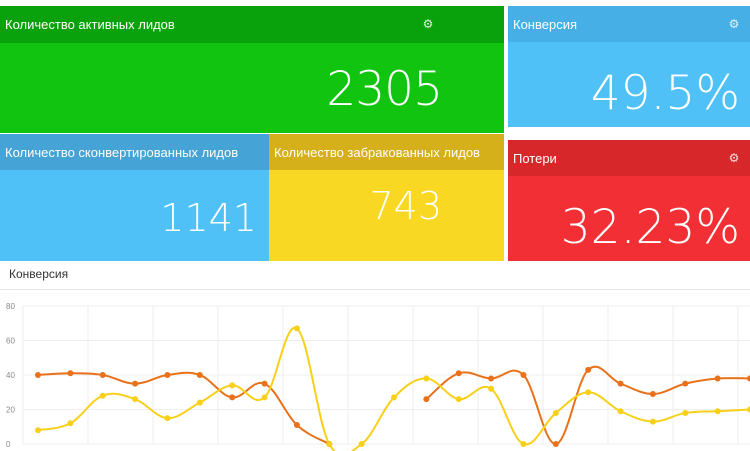 This screenshot has width=750, height=451. Describe the element at coordinates (629, 24) in the screenshot. I see `conversion-header: Конверсия ⚙` at that location.